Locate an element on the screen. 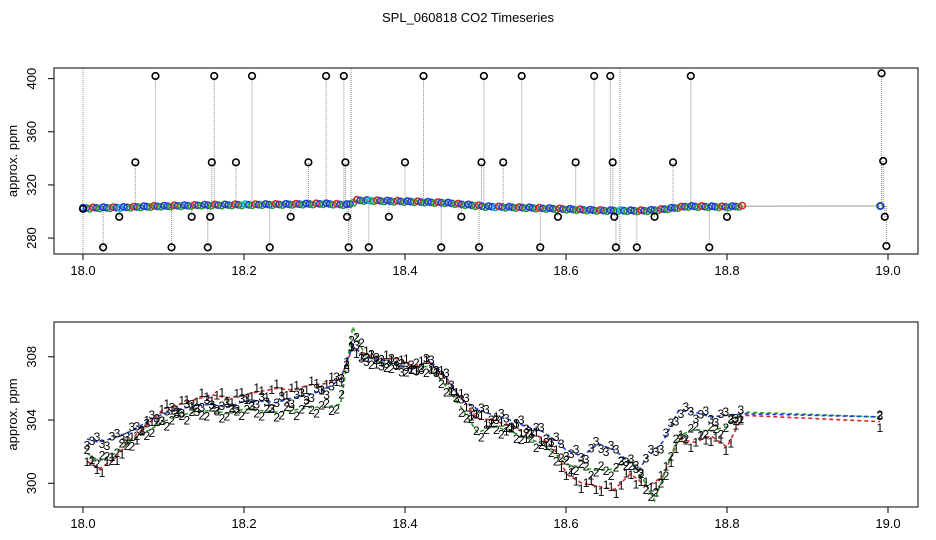  bottom-panel-y-axis: 300 304 308 is located at coordinates (39, 420).